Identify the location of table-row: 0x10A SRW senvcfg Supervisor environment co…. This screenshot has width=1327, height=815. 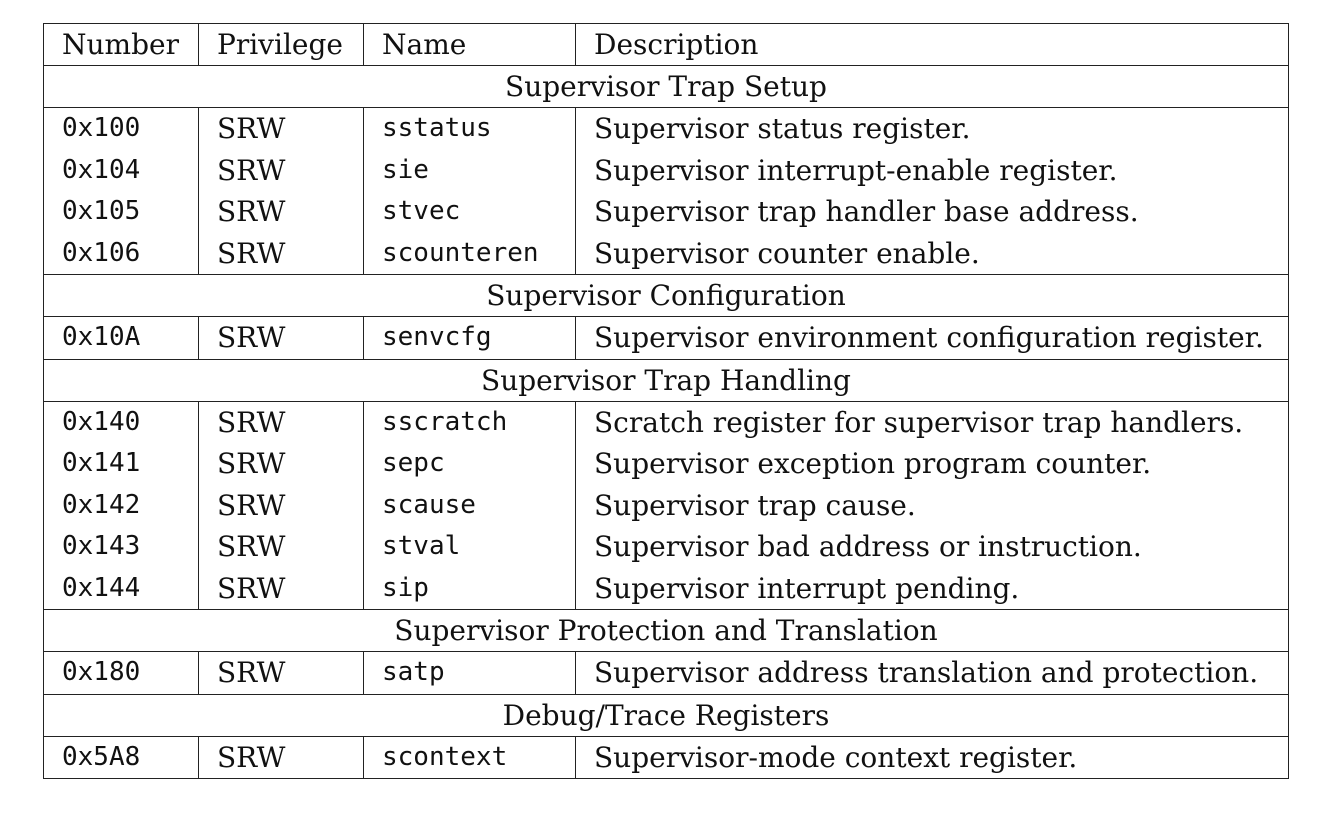
(666, 338).